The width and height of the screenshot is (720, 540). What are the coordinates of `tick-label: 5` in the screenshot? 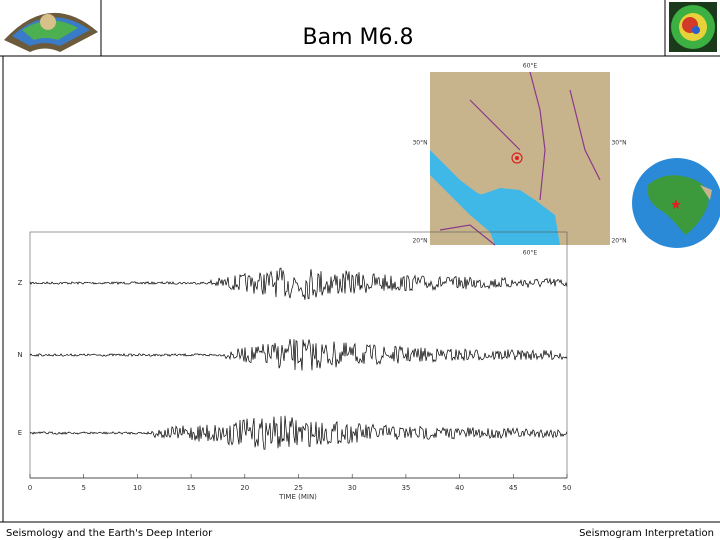 It's located at (83, 488).